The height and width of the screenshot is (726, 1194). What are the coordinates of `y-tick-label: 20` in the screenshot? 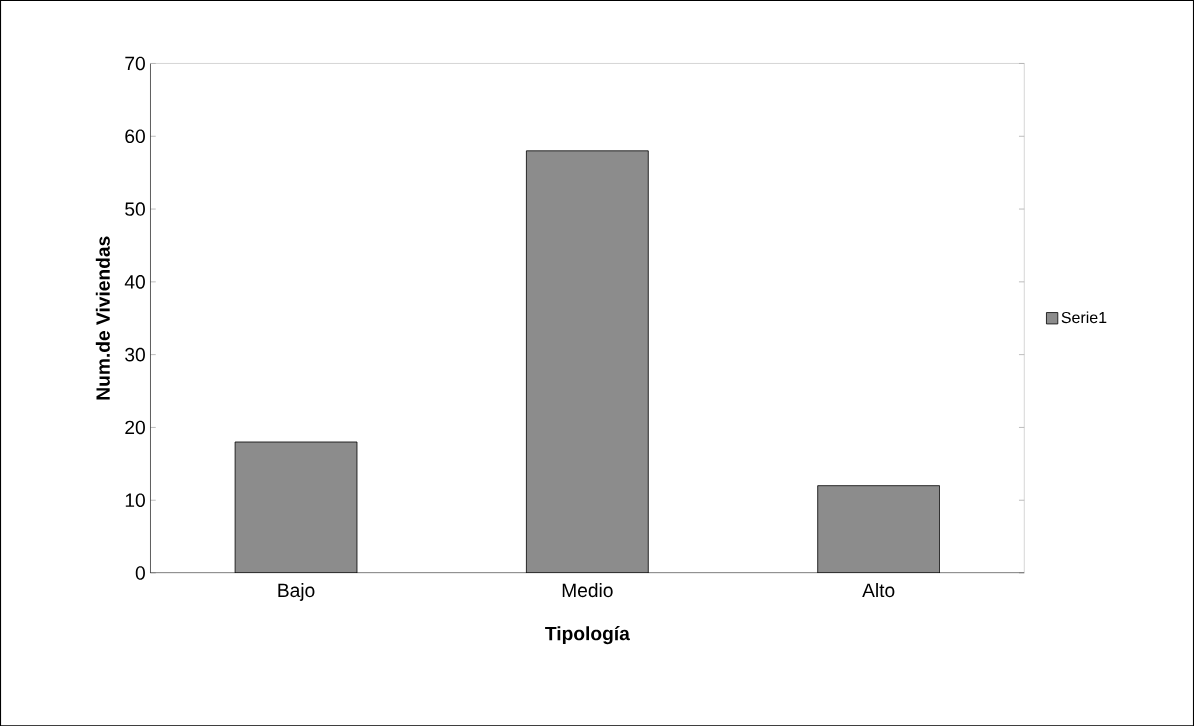 It's located at (135, 427).